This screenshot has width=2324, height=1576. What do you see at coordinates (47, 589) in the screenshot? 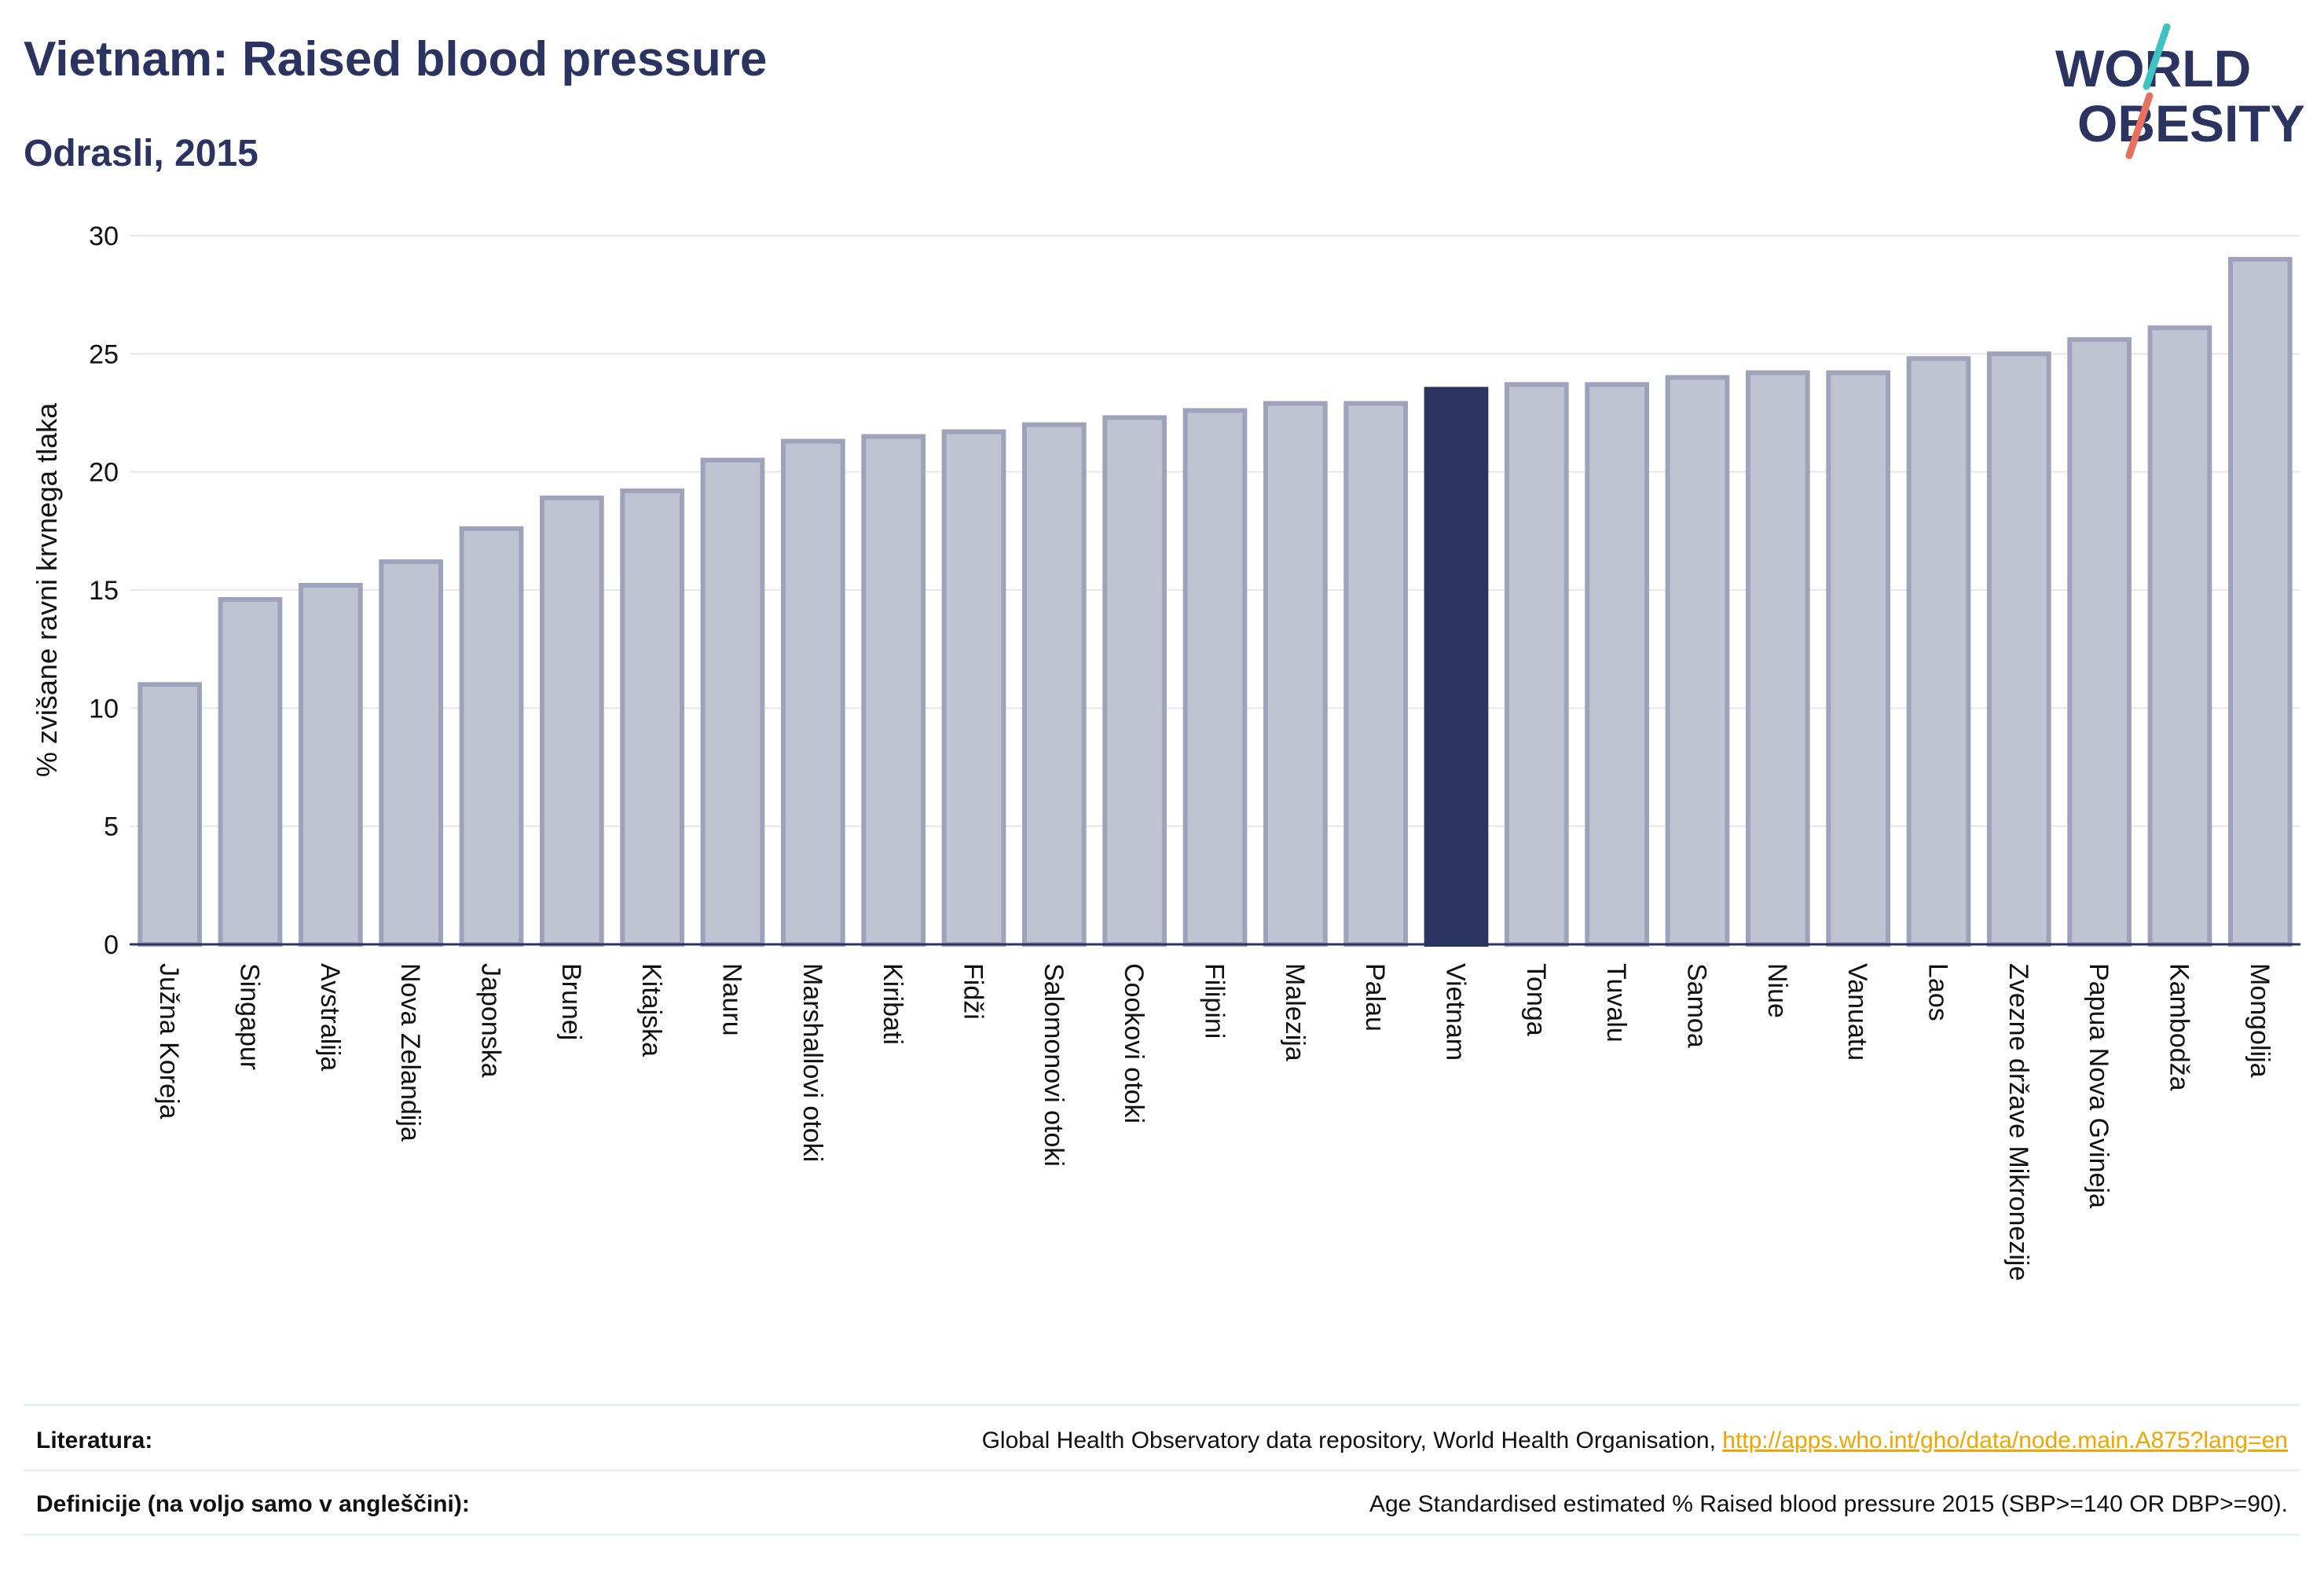
I see `y-axis-label: % zvišane ravni krvnega tlaka` at bounding box center [47, 589].